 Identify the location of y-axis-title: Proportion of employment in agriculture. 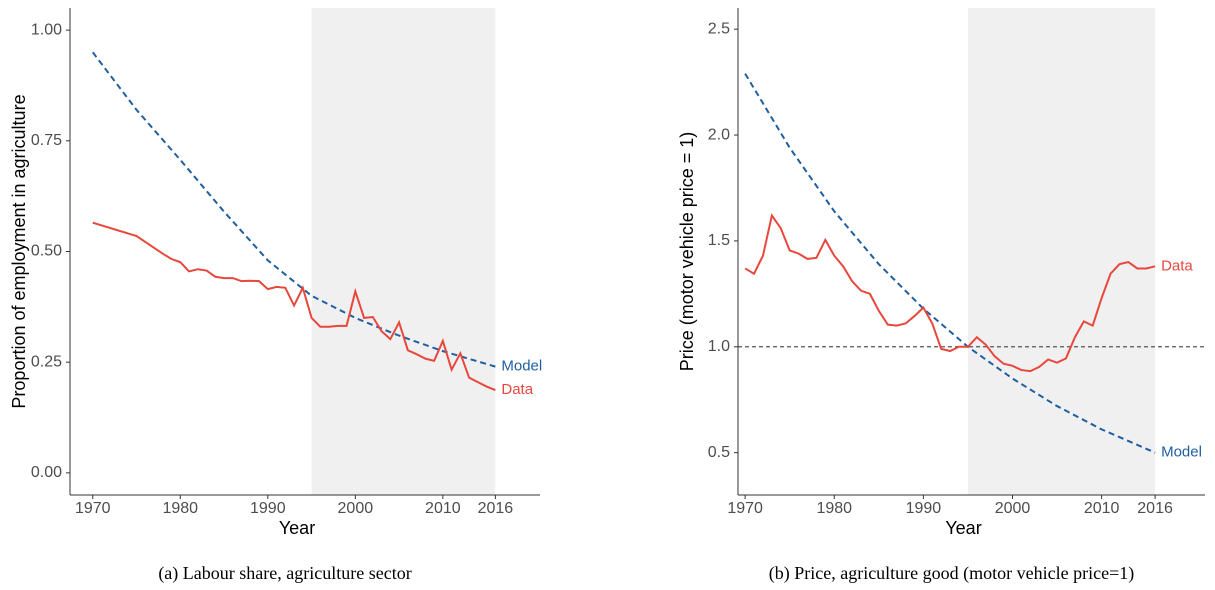
(19, 251).